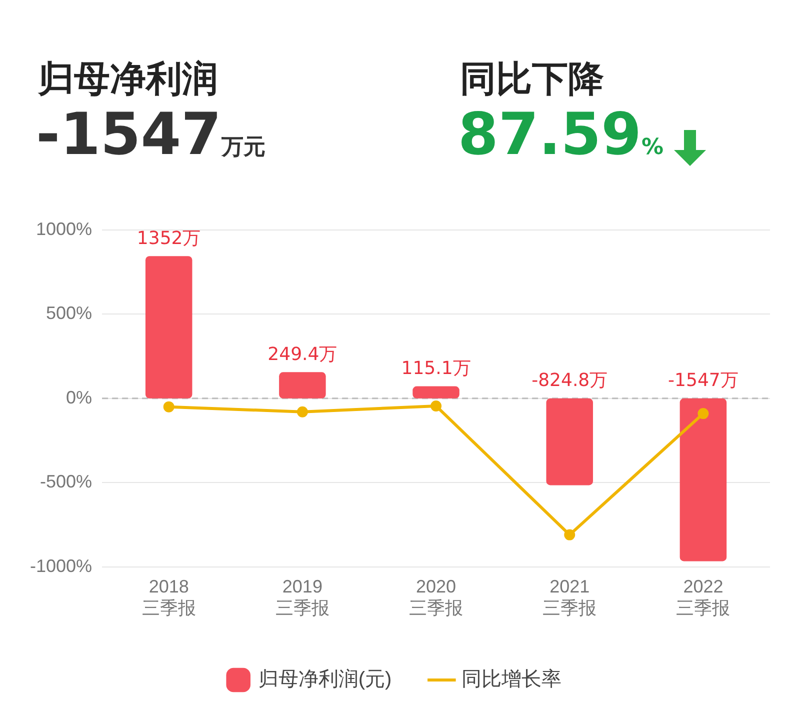 This screenshot has height=715, width=800. I want to click on x-tick-label: 2018 三季报, so click(169, 597).